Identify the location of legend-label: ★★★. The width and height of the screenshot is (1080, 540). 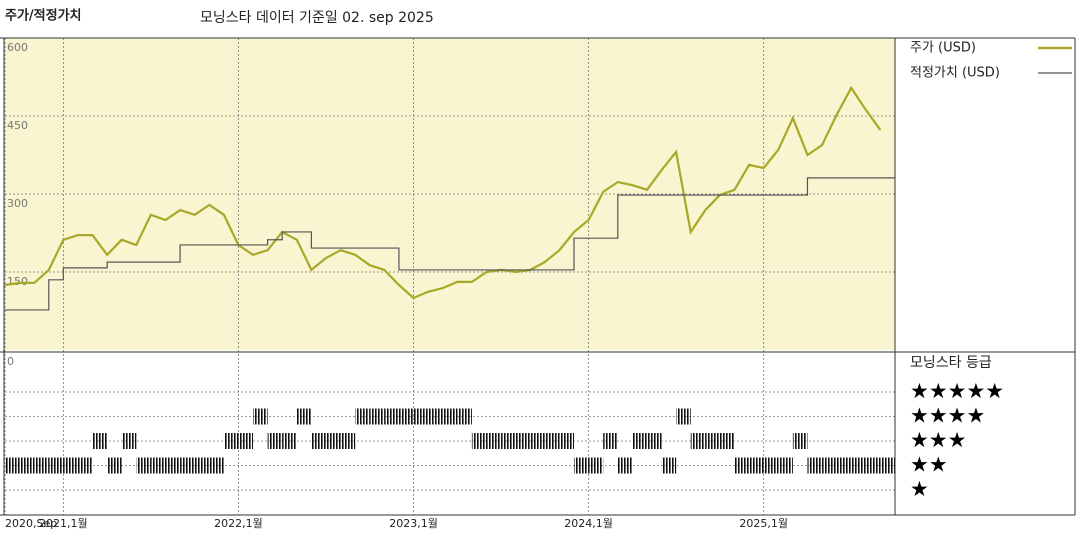
(938, 440).